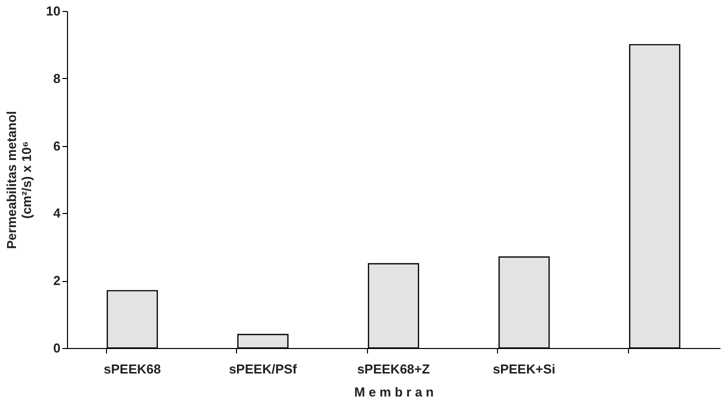 The width and height of the screenshot is (725, 404). What do you see at coordinates (56, 280) in the screenshot?
I see `y-tick-label: 2` at bounding box center [56, 280].